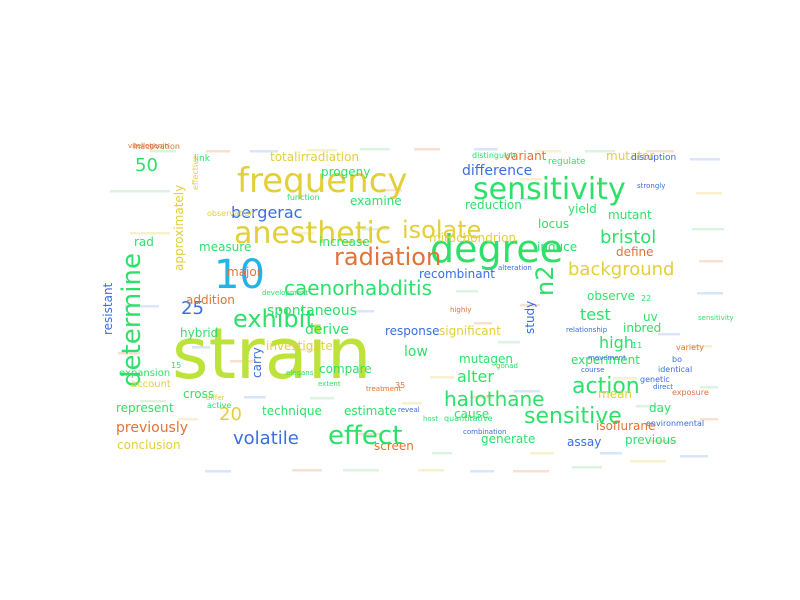 The width and height of the screenshot is (800, 600). What do you see at coordinates (344, 242) in the screenshot?
I see `word-42: increase` at bounding box center [344, 242].